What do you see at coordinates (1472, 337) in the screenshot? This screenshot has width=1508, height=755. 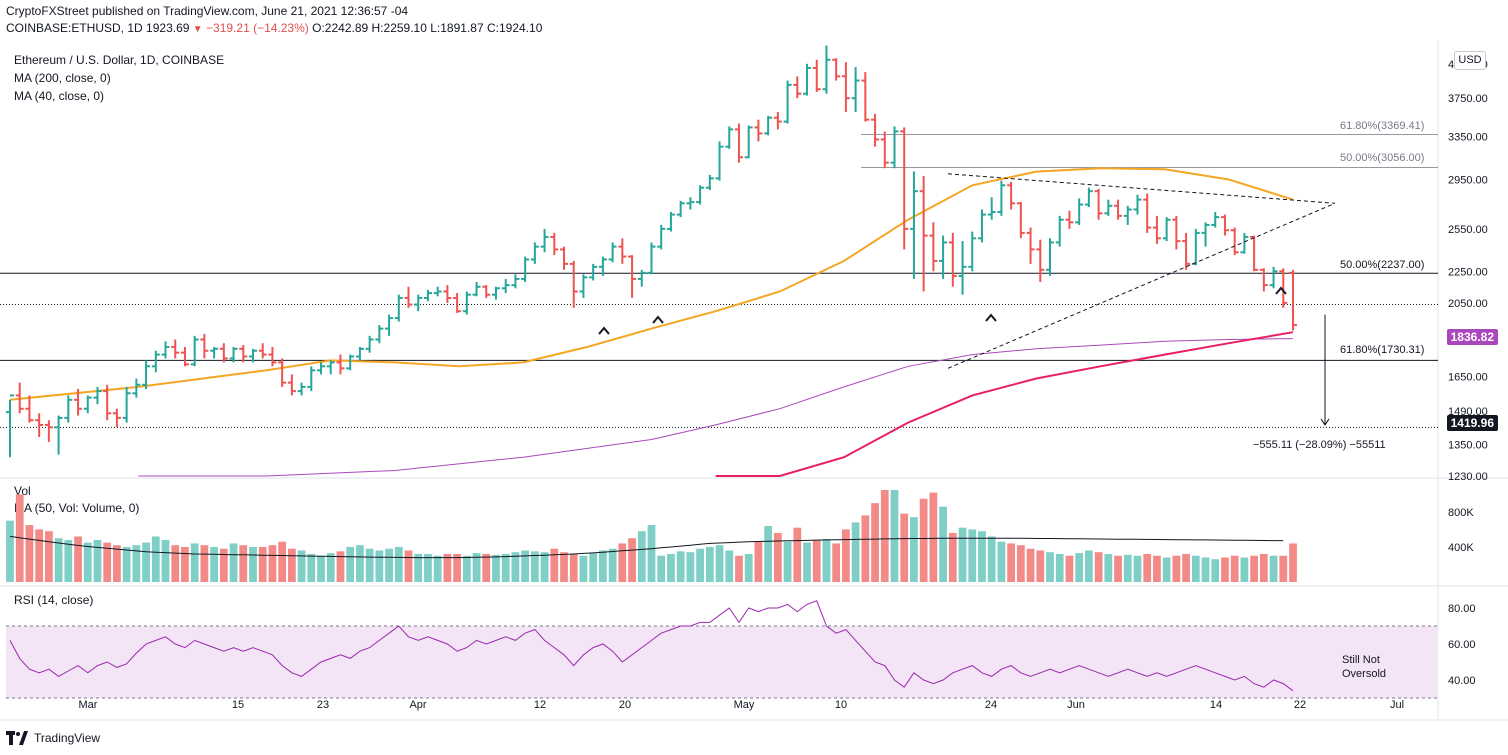 I see `current-price-label: 1836.82` at bounding box center [1472, 337].